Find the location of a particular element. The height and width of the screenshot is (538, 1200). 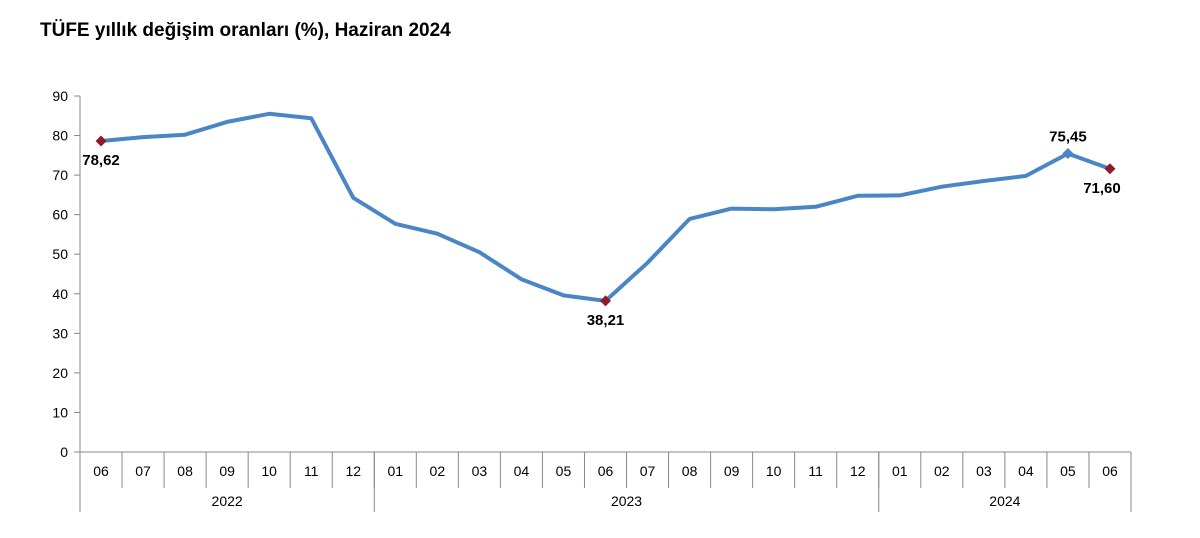

year-group-label: 2022 is located at coordinates (227, 501).